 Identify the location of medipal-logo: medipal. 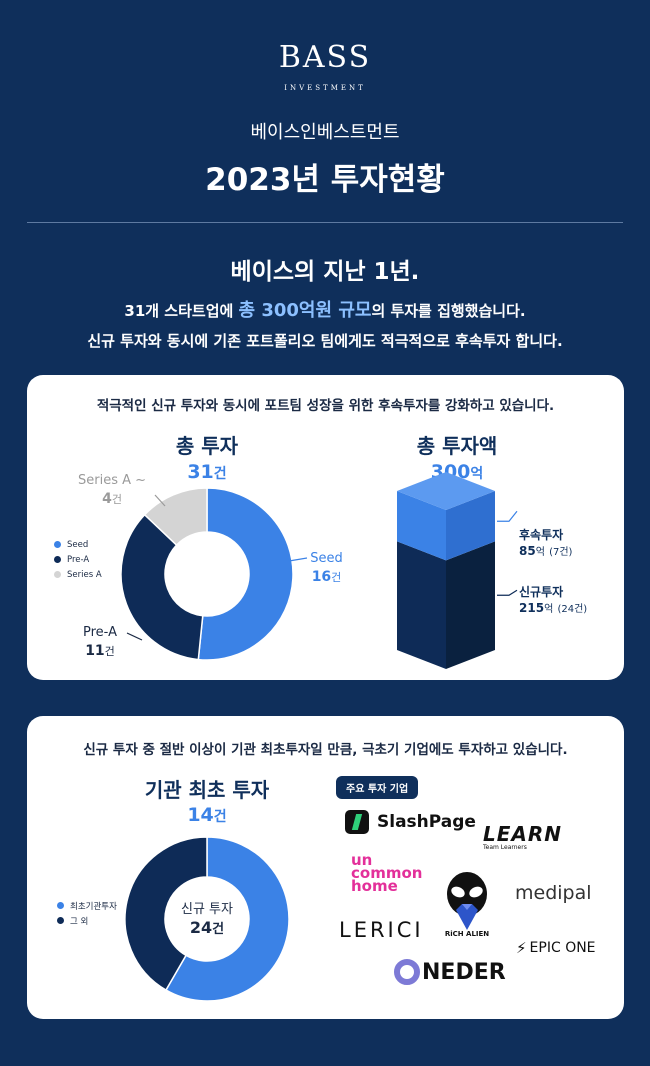
(553, 893).